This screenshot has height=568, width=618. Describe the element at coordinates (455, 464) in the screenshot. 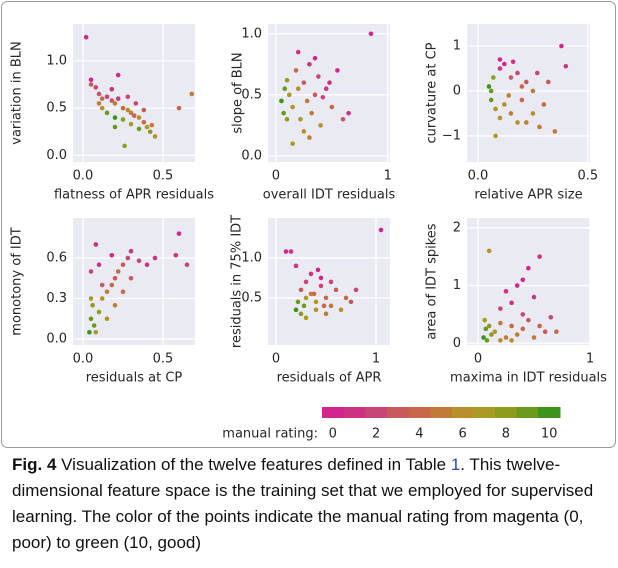

I see `table-link: 1` at that location.